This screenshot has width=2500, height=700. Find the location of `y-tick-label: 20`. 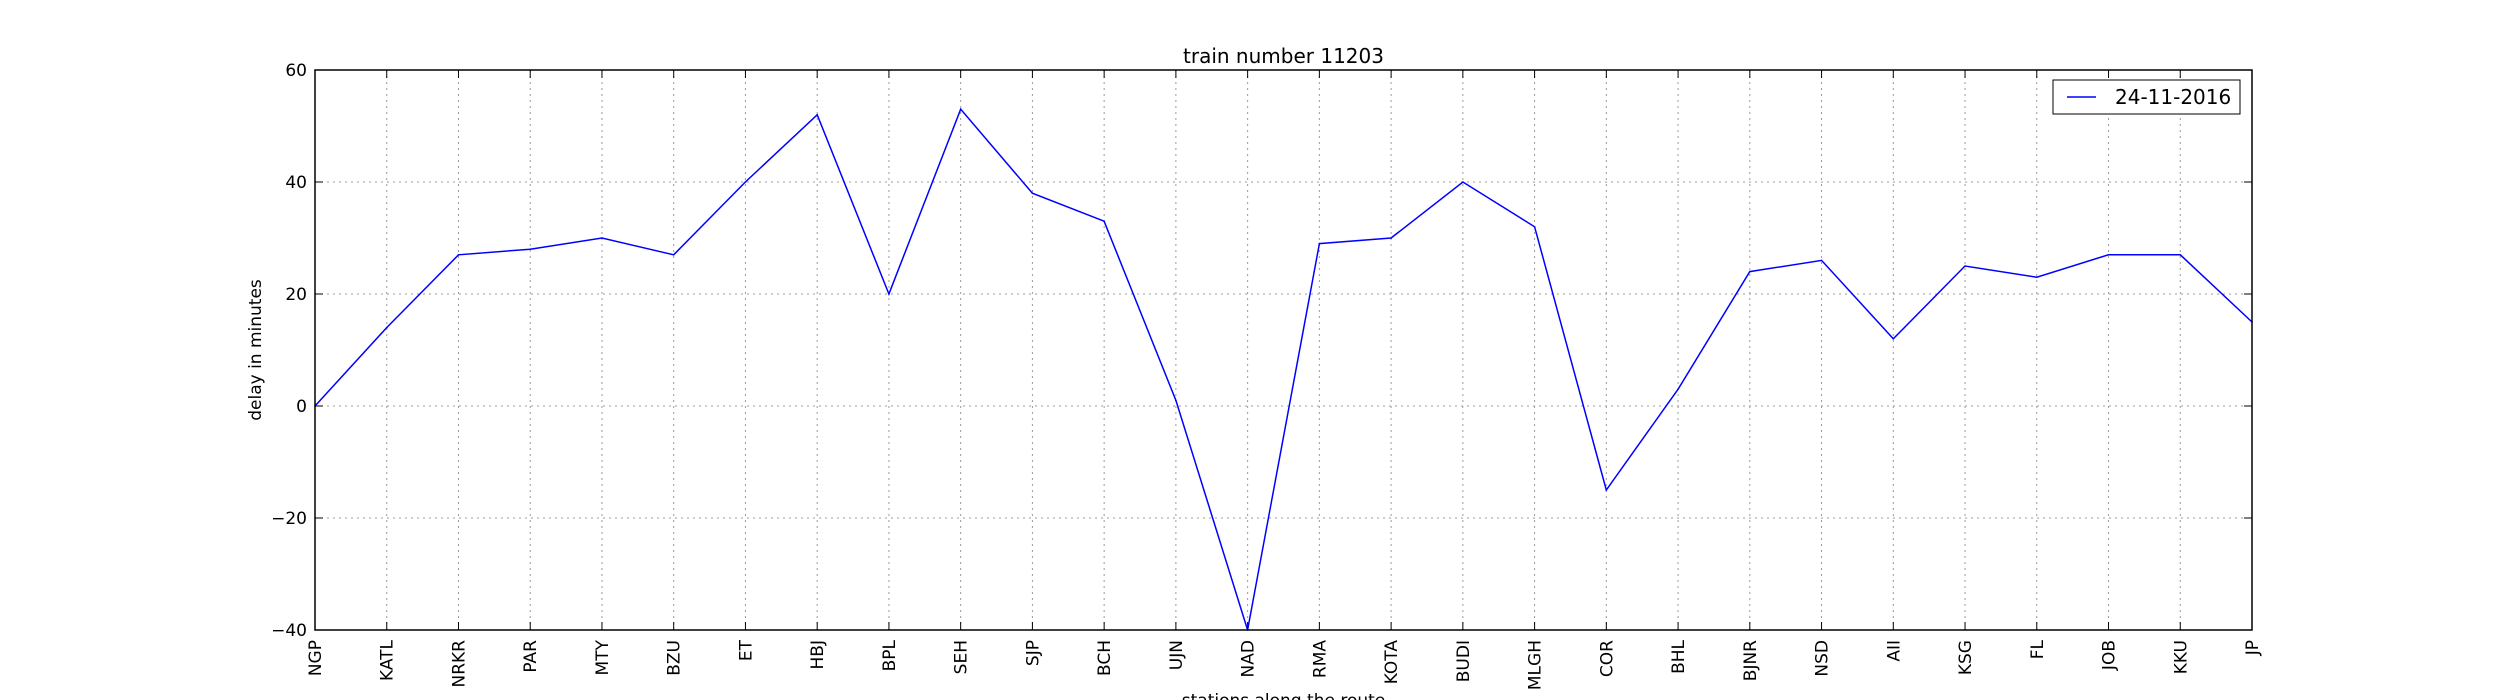

y-tick-label: 20 is located at coordinates (296, 295).